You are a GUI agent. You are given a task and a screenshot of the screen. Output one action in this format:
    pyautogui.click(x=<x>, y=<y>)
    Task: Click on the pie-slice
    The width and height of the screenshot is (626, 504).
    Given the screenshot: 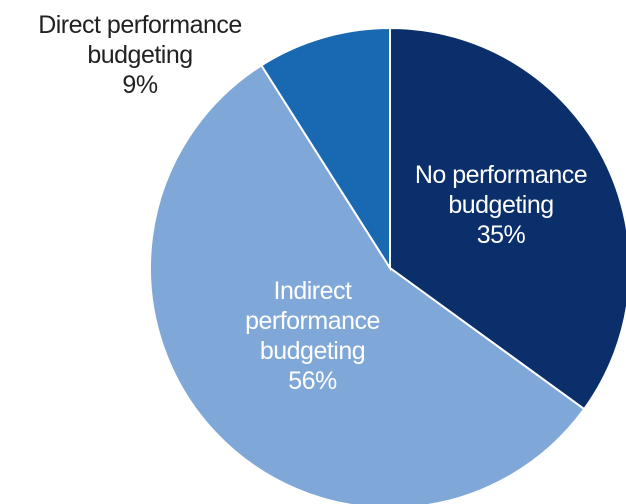 What is the action you would take?
    pyautogui.click(x=325, y=149)
    